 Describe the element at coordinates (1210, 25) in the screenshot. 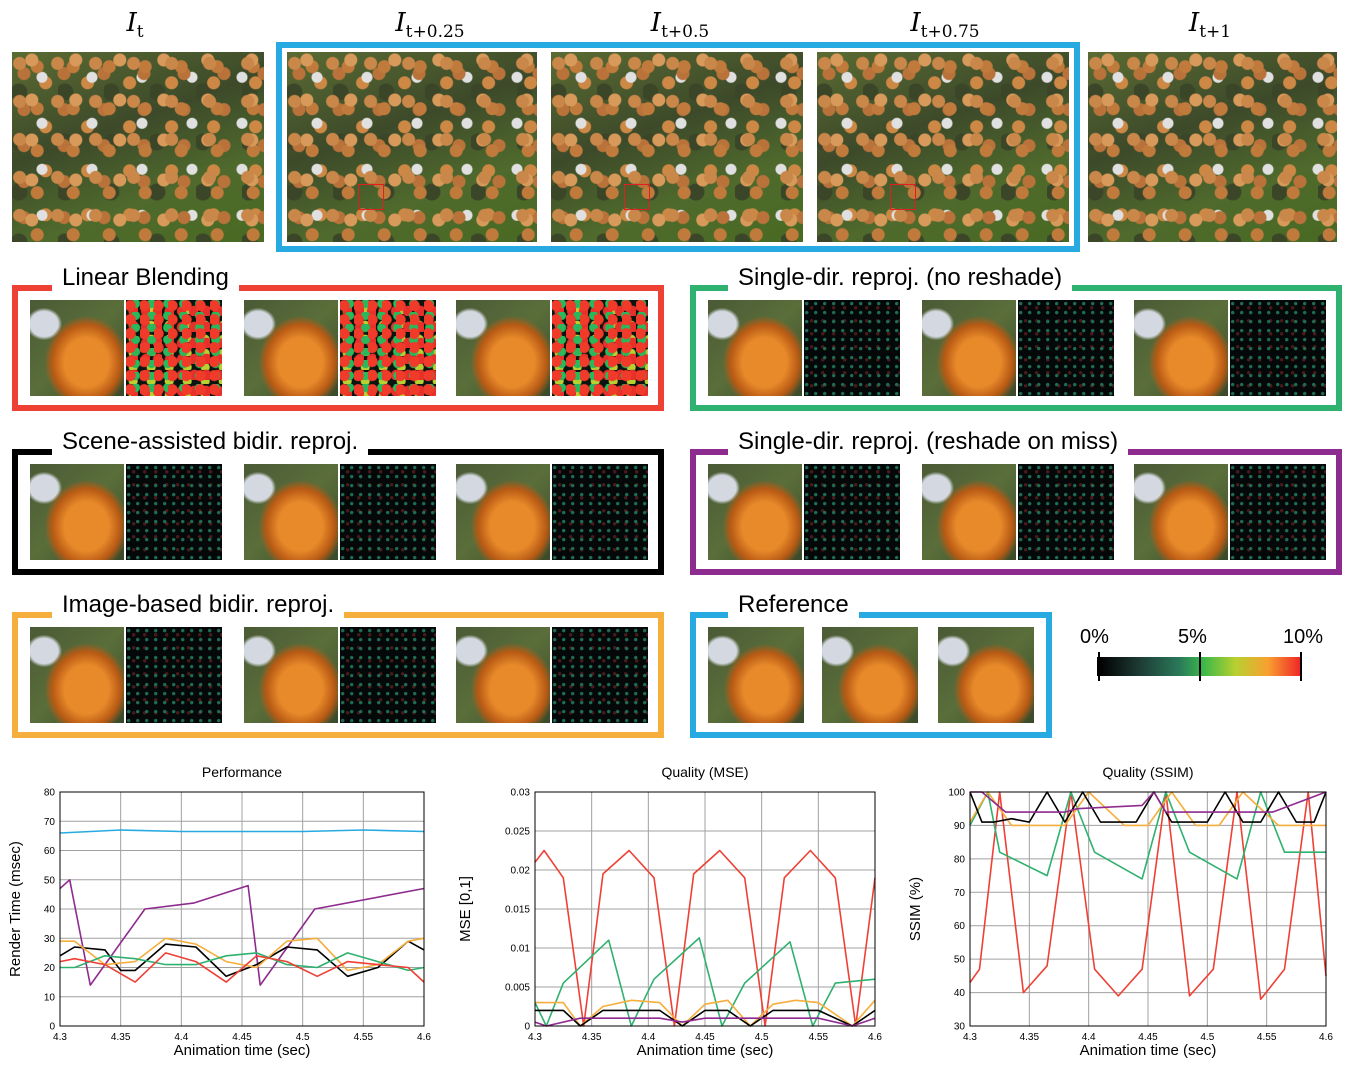

I see `frame-label-t1: It+1` at that location.